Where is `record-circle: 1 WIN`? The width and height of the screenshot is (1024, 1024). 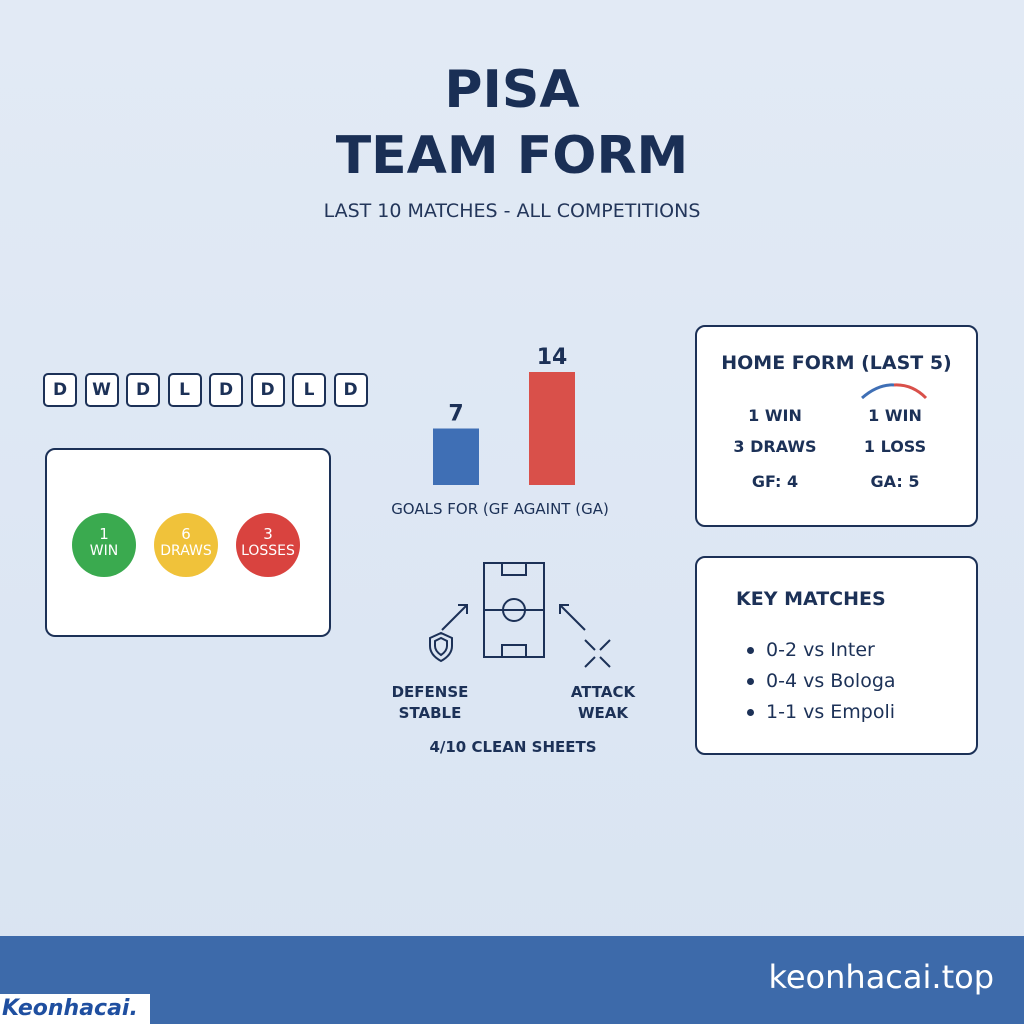 record-circle: 1 WIN is located at coordinates (104, 545).